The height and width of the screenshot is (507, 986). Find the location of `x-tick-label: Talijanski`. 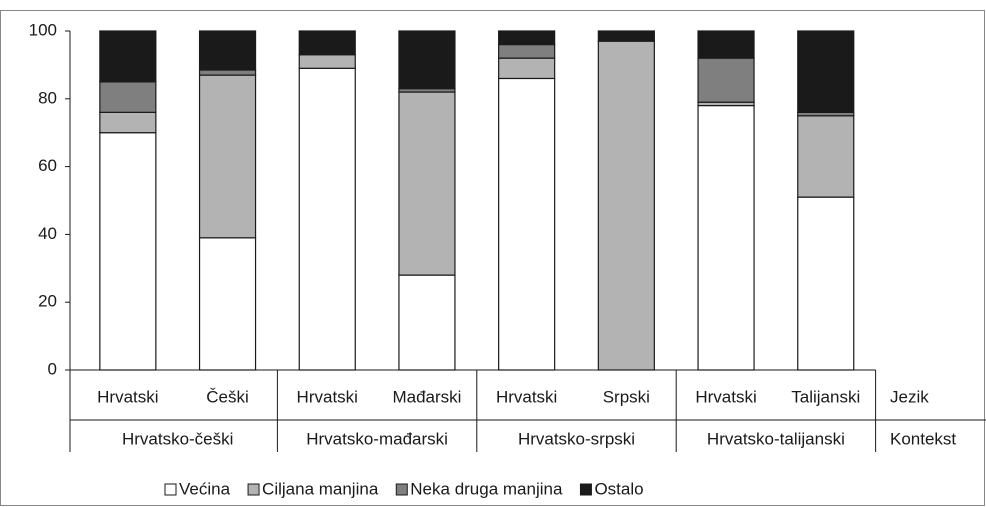

x-tick-label: Talijanski is located at coordinates (825, 396).